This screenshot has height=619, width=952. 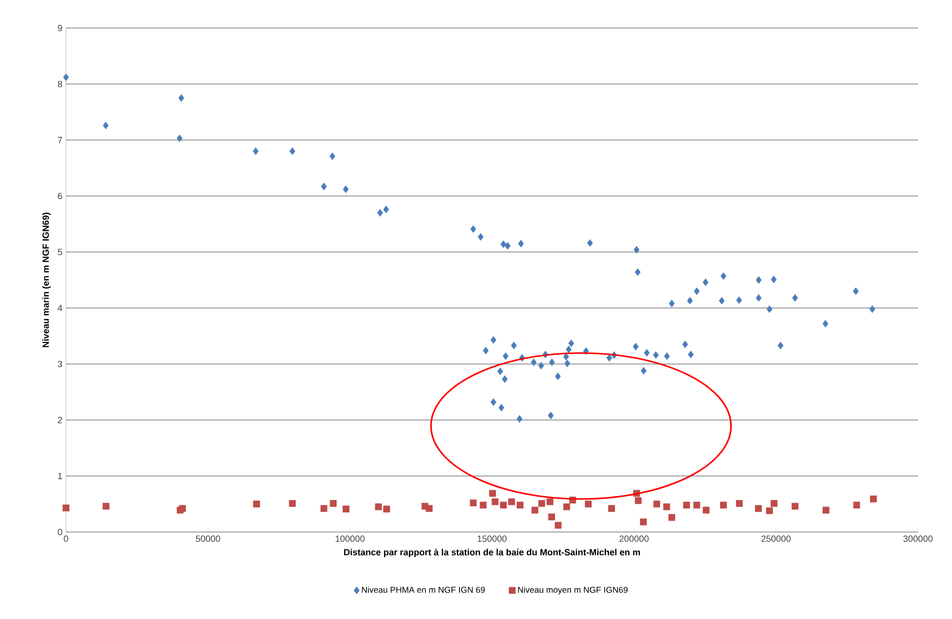 I want to click on legend-label: Niveau PHMA en m NGF IGN 69, so click(x=423, y=589).